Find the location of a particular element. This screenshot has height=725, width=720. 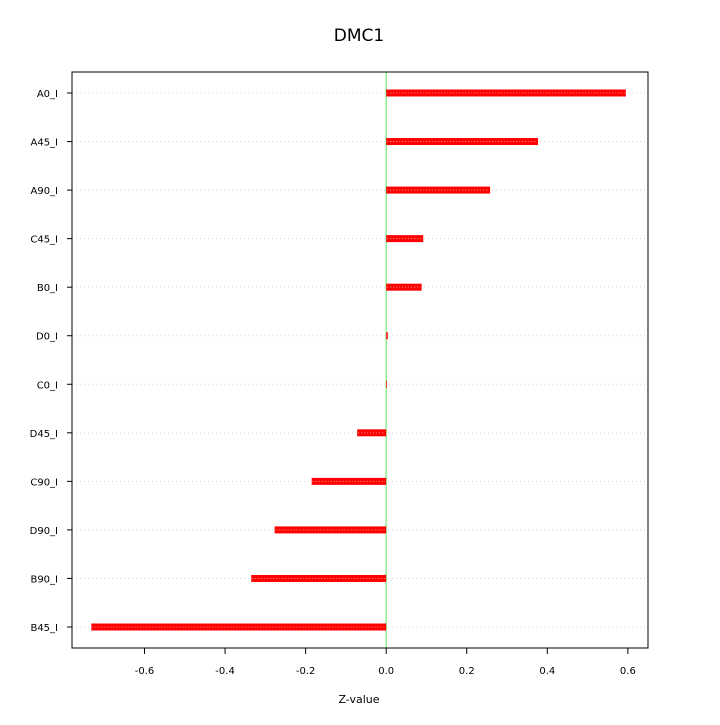

y-tick-label: D45_I is located at coordinates (44, 434).